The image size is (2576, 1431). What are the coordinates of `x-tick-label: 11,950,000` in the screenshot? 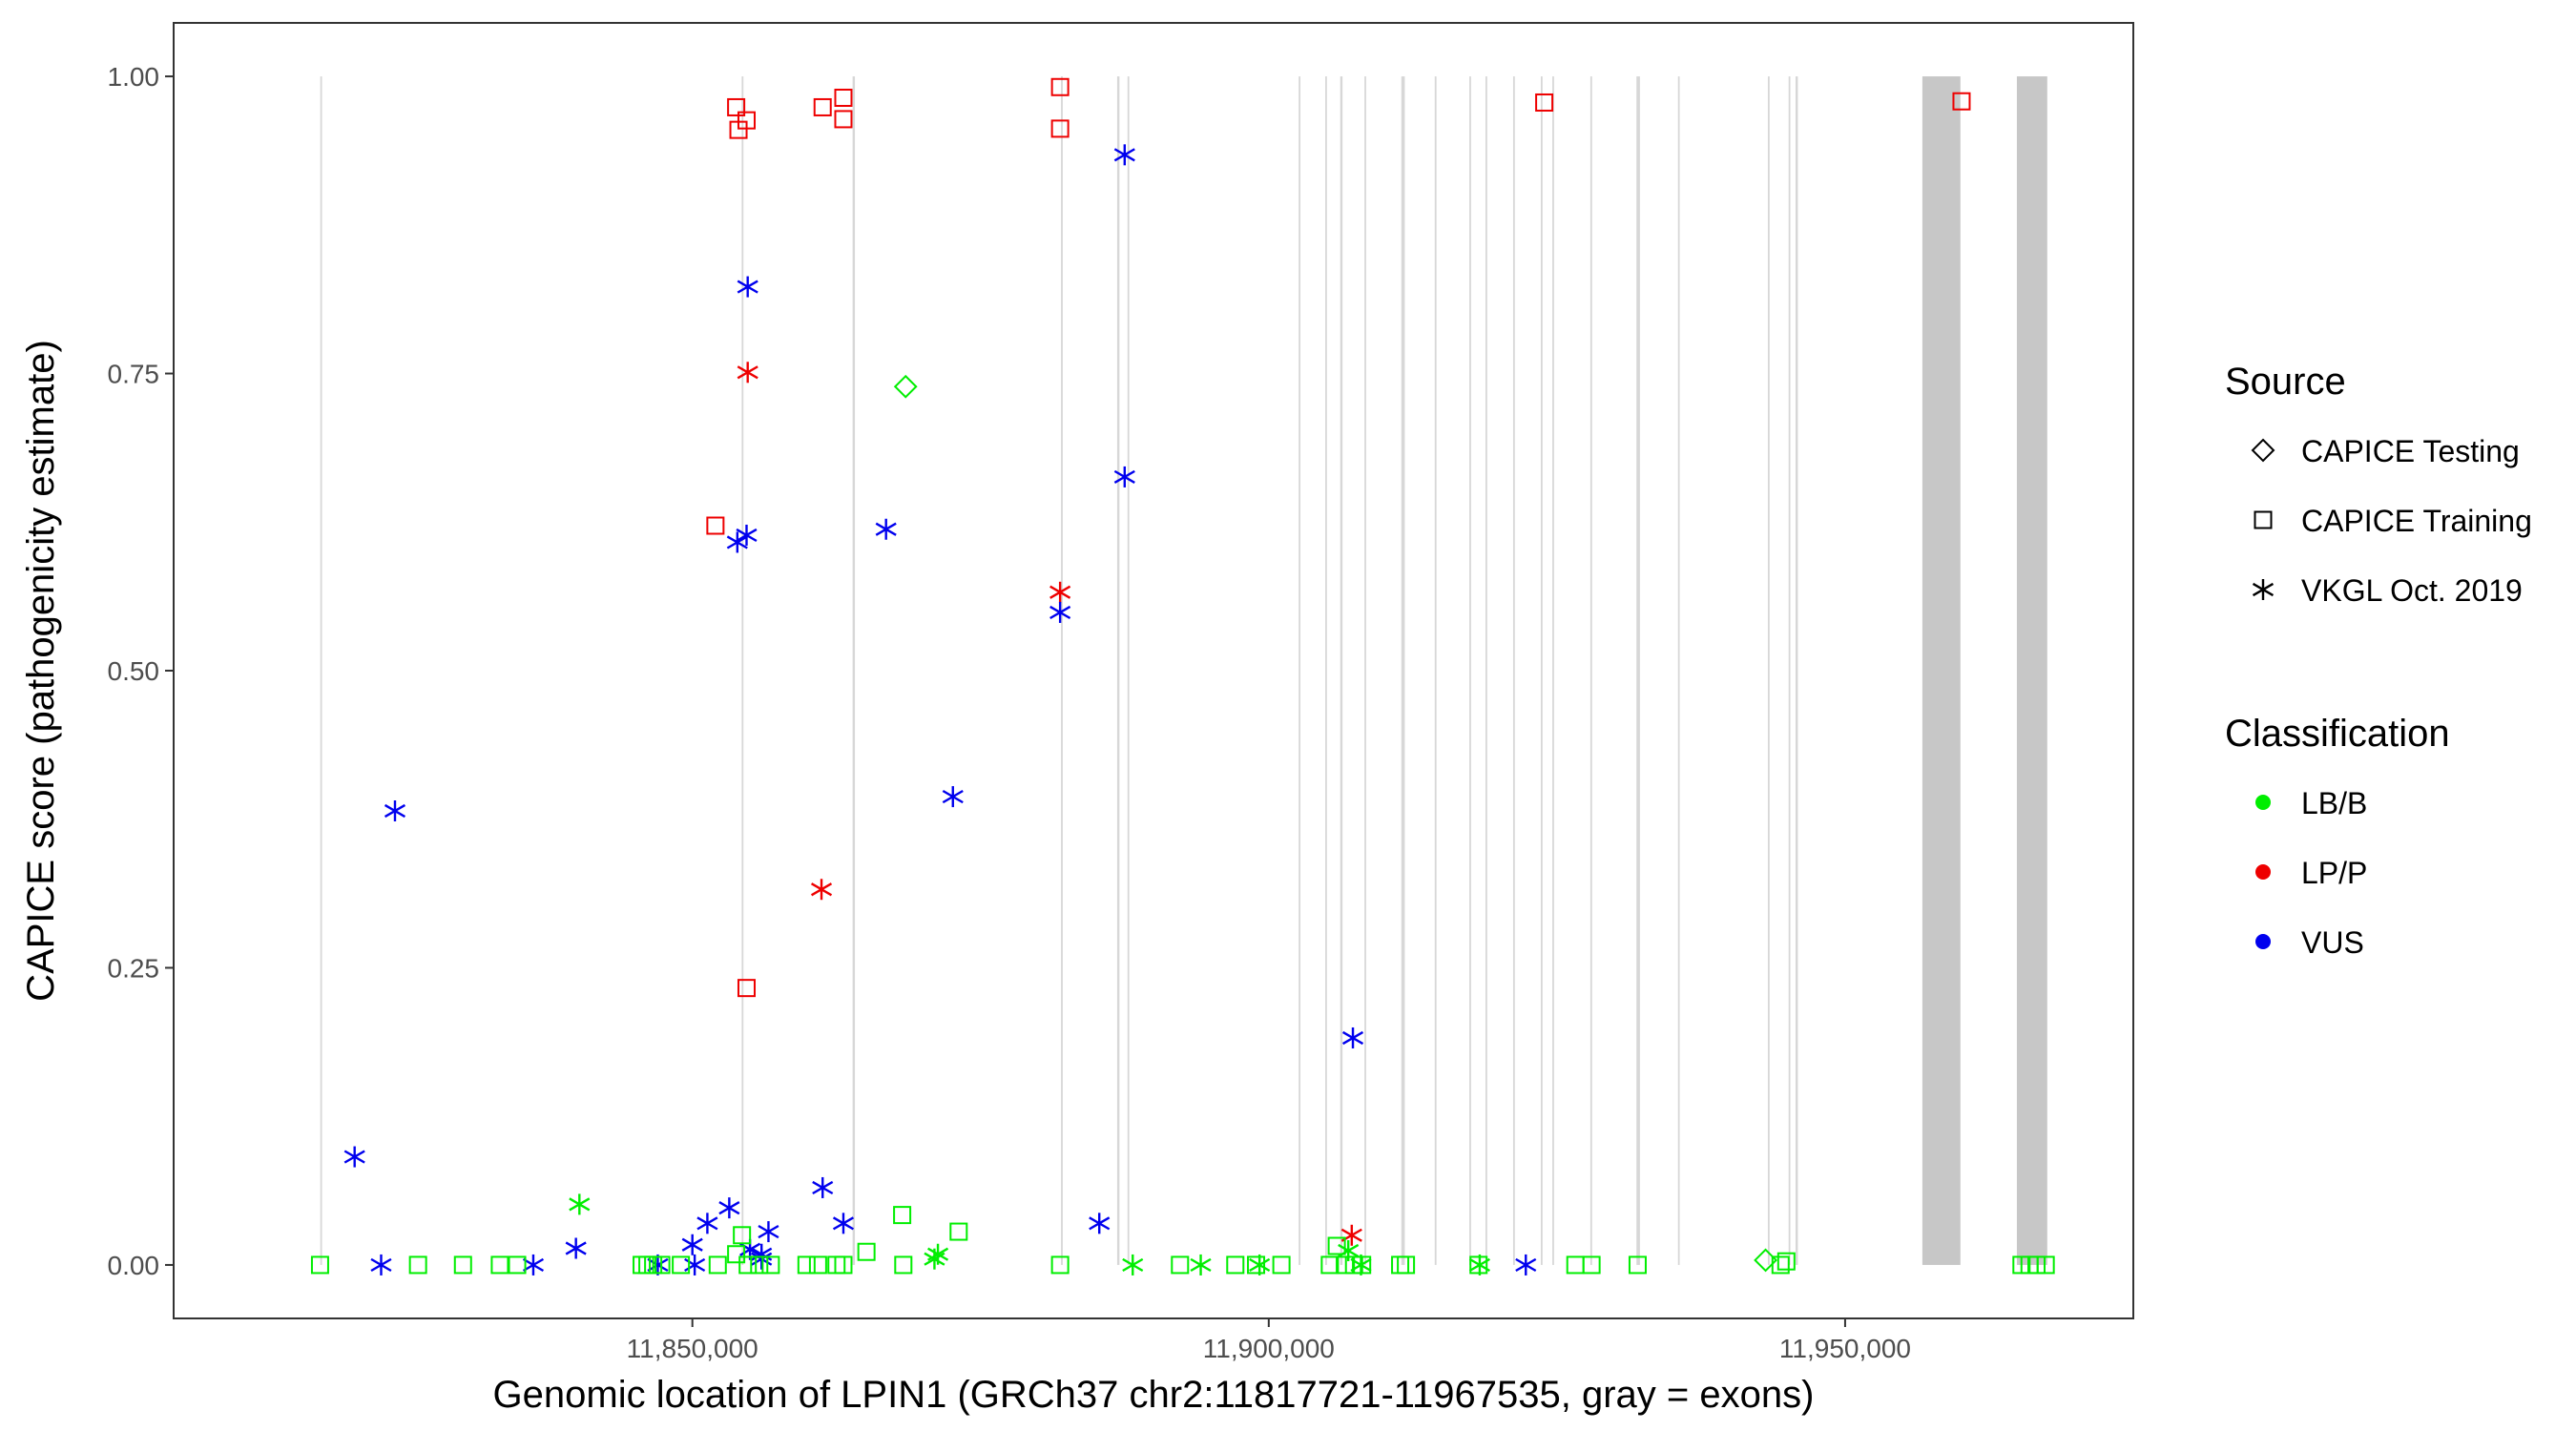 It's located at (1845, 1348).